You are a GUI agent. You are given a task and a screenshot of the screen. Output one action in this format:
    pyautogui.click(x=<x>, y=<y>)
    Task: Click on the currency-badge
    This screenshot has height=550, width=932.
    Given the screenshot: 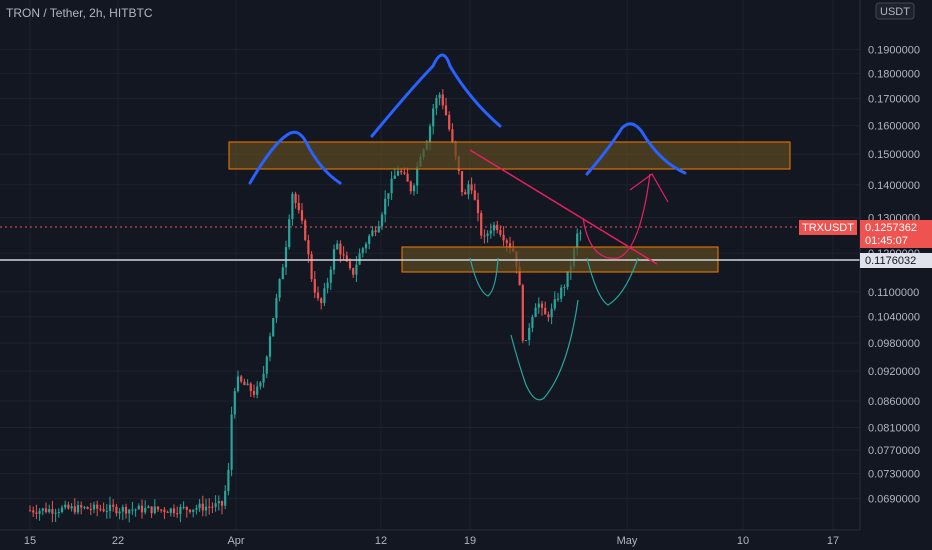 What is the action you would take?
    pyautogui.click(x=895, y=11)
    